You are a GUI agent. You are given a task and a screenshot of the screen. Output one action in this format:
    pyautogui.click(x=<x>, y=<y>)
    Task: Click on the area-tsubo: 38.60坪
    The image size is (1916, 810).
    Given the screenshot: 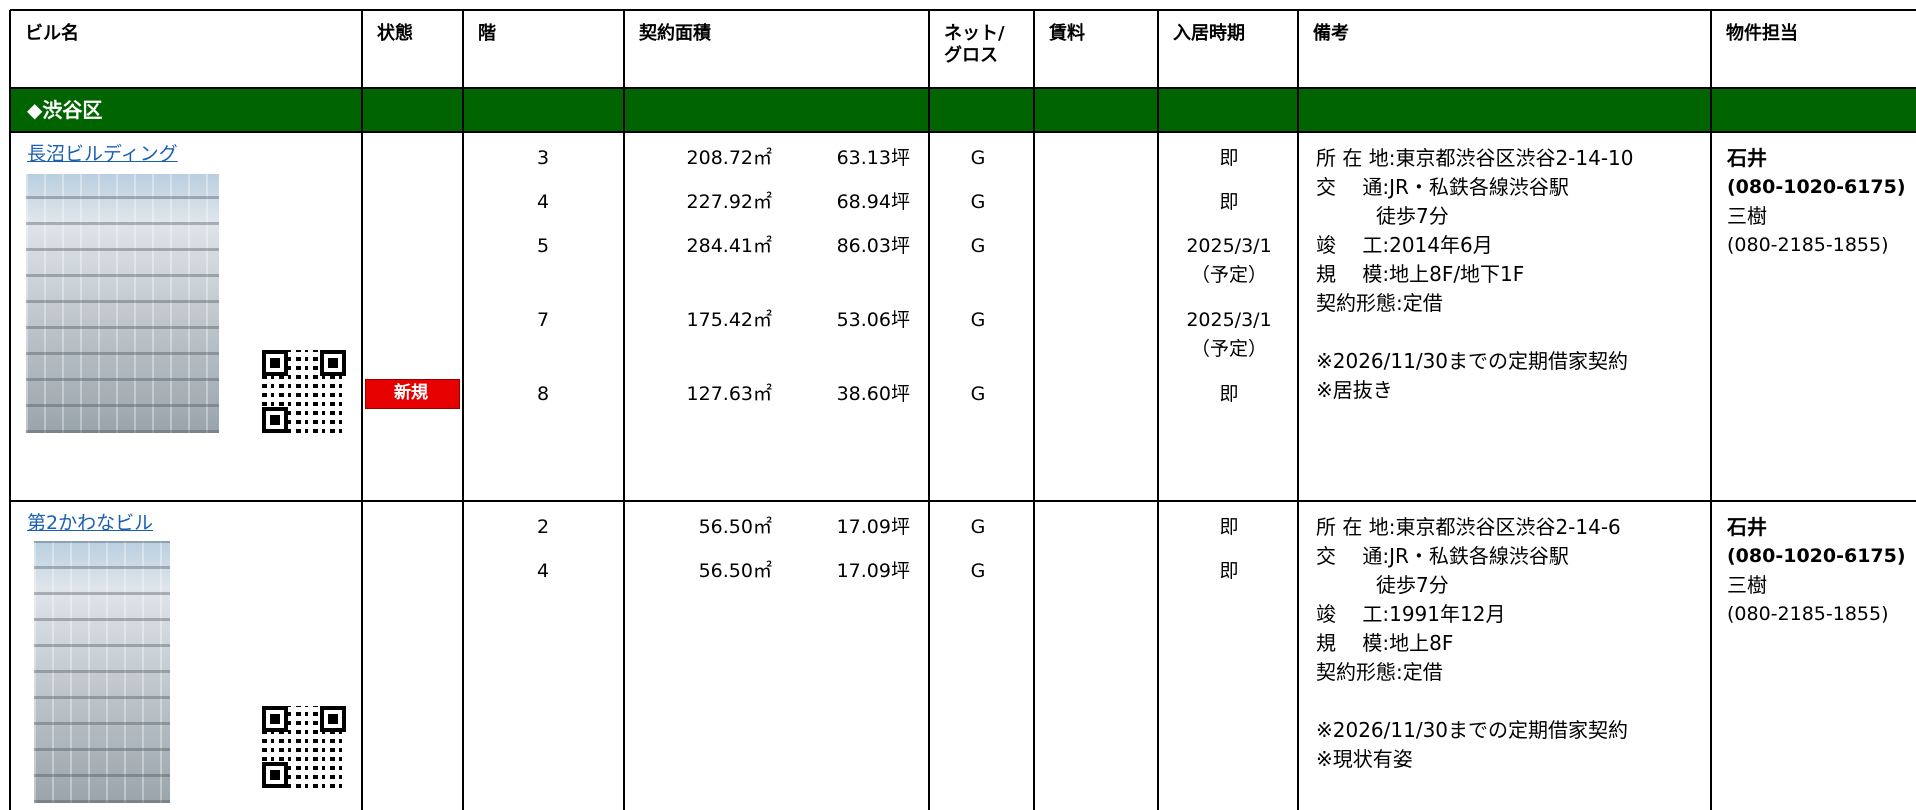 What is the action you would take?
    pyautogui.click(x=873, y=394)
    